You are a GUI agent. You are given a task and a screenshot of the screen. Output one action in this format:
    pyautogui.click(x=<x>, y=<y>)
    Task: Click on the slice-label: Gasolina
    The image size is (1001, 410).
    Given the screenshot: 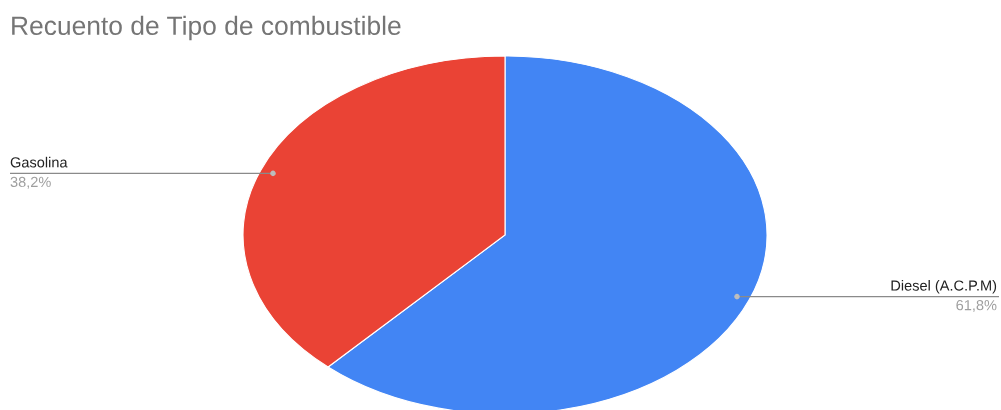 What is the action you would take?
    pyautogui.click(x=39, y=162)
    